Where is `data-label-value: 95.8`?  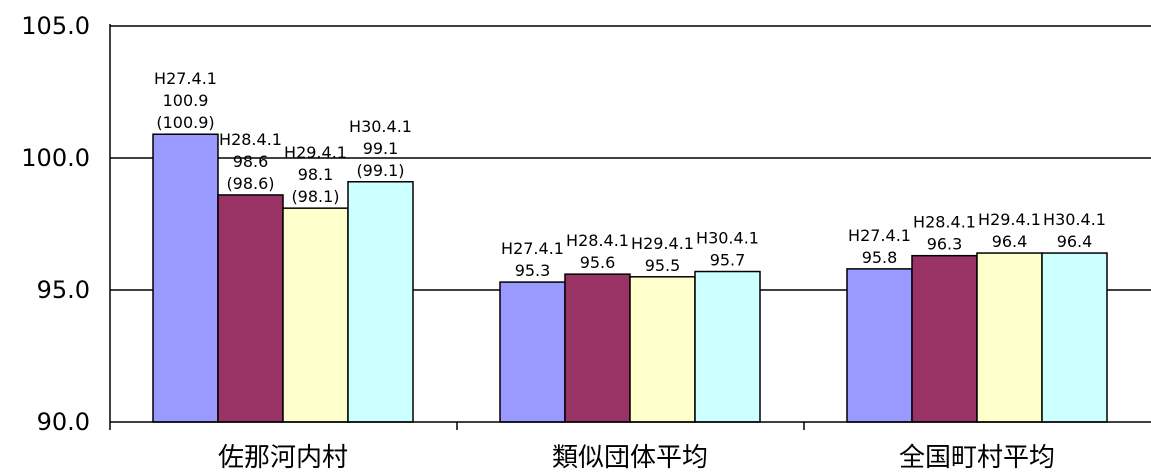
data-label-value: 95.8 is located at coordinates (880, 257).